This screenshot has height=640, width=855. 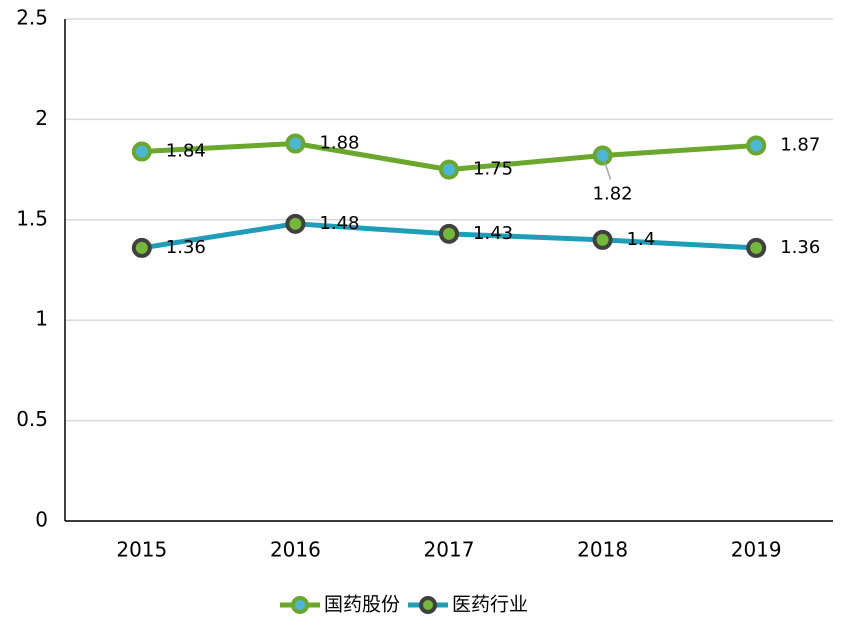 I want to click on data-label: 1.84, so click(x=186, y=151).